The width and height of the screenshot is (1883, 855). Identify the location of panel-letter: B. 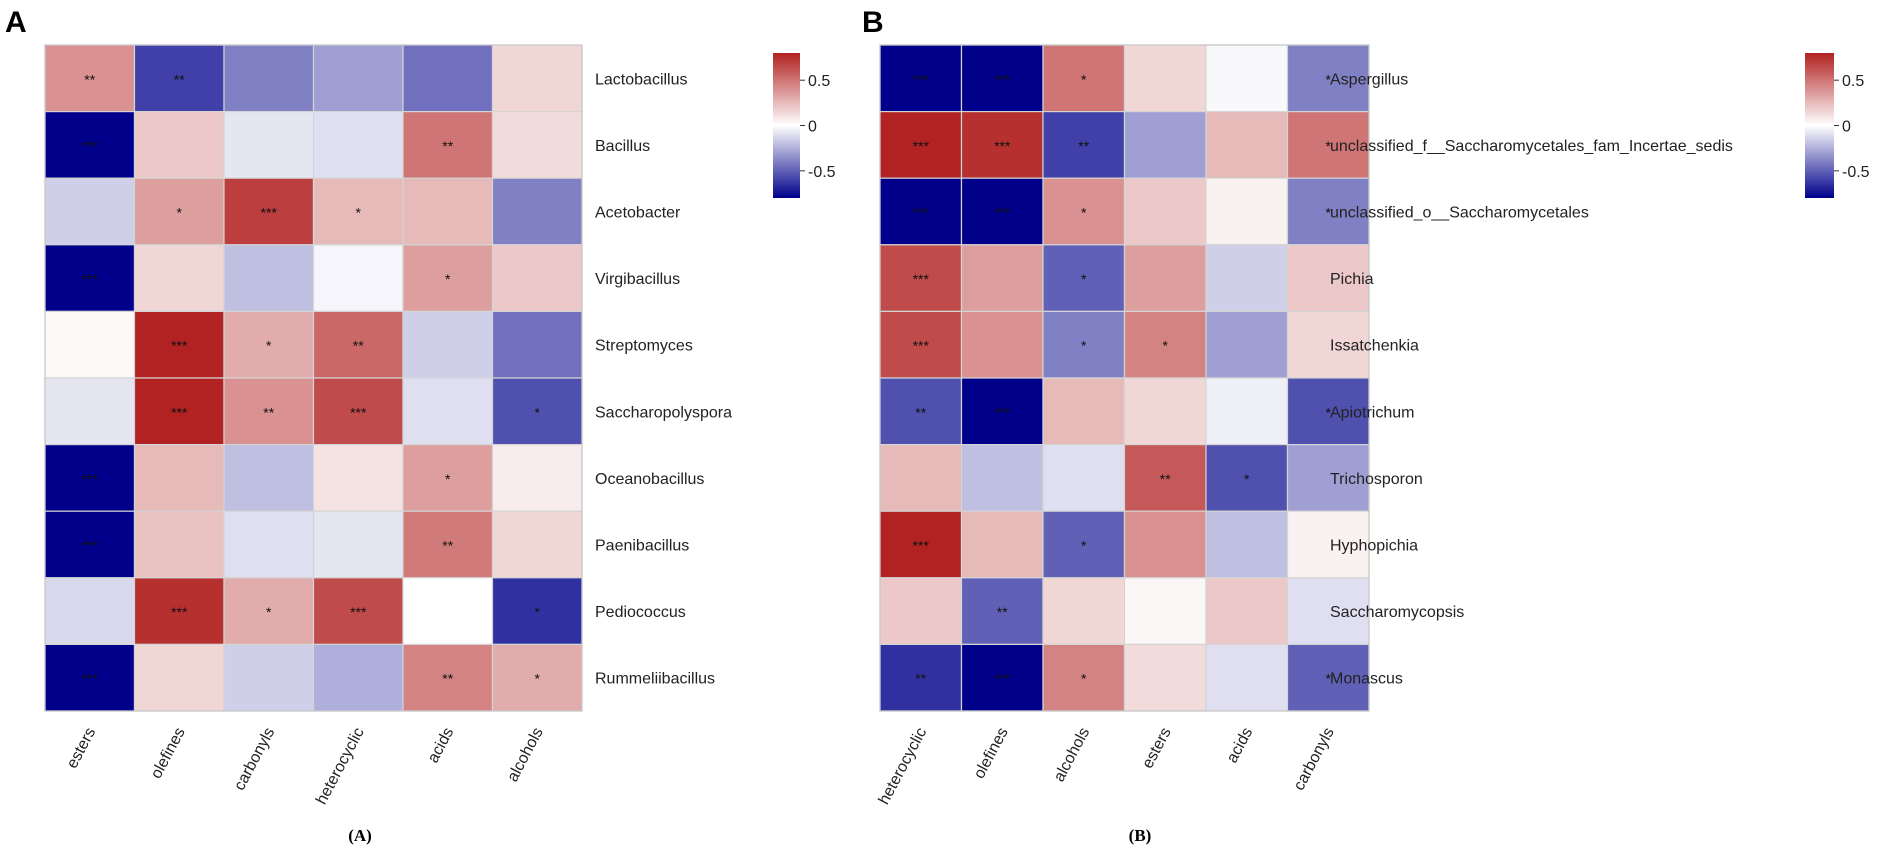
(873, 22).